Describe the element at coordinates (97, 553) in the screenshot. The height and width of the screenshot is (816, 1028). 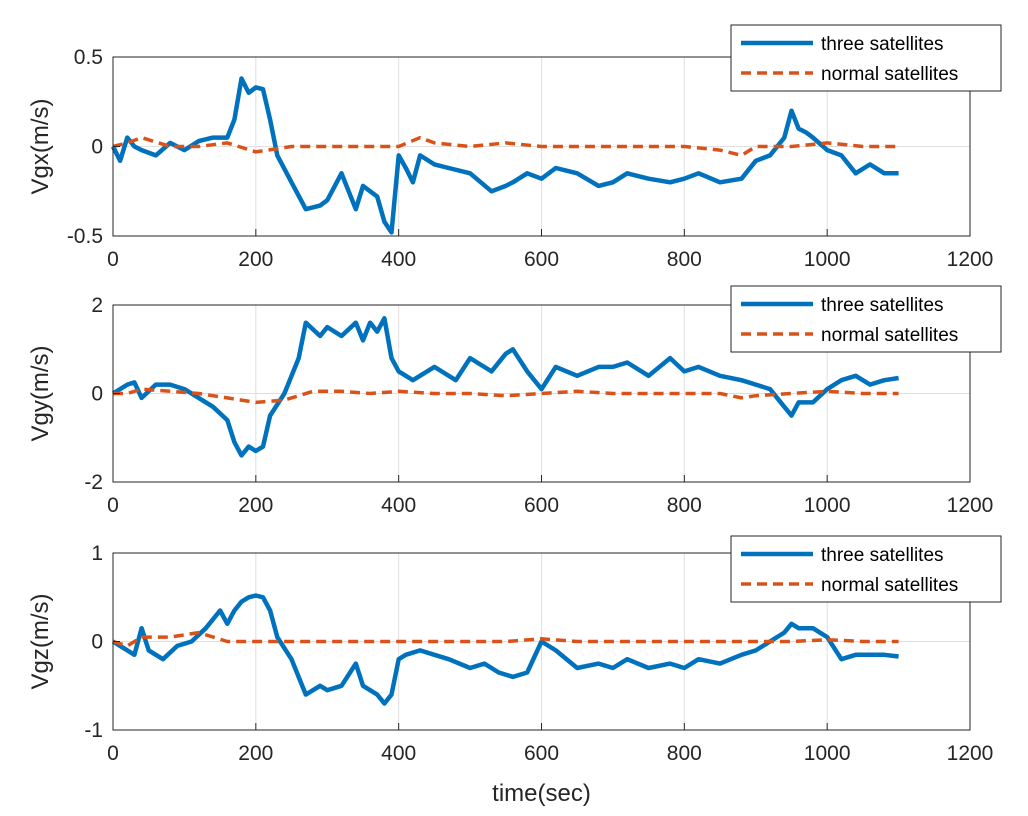
I see `y-tick-label: 1` at that location.